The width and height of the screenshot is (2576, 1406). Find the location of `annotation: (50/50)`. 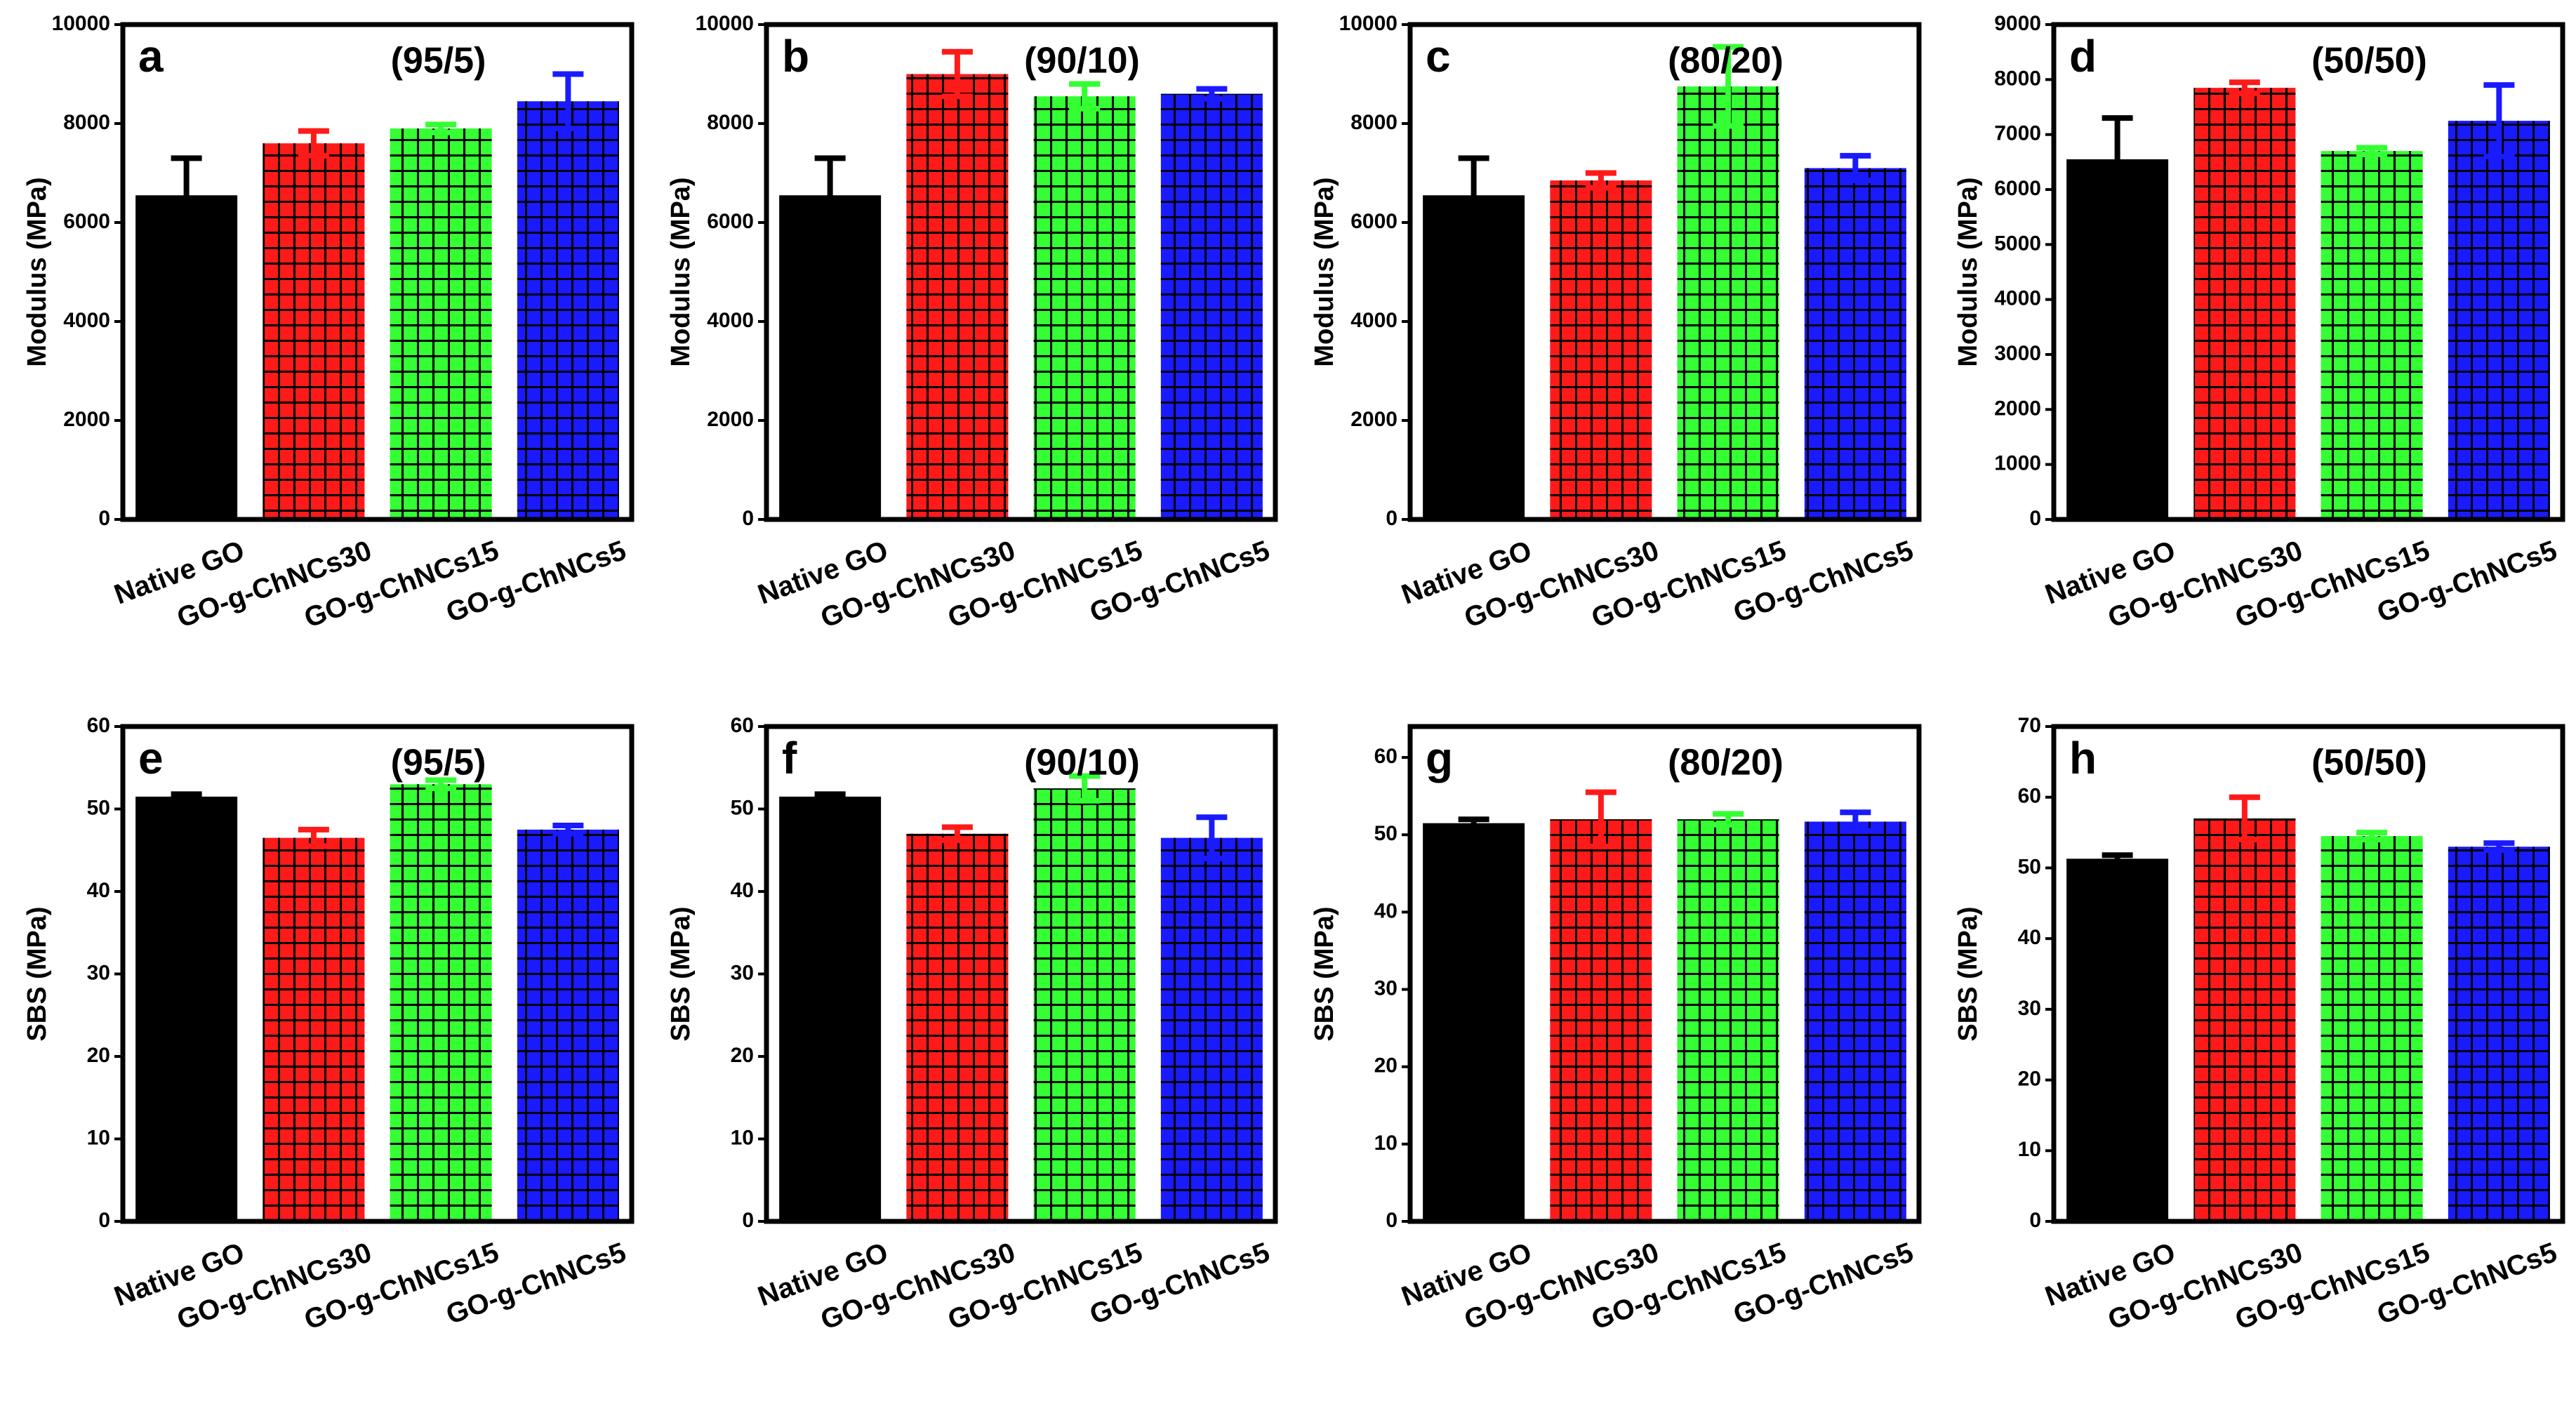

annotation: (50/50) is located at coordinates (2369, 61).